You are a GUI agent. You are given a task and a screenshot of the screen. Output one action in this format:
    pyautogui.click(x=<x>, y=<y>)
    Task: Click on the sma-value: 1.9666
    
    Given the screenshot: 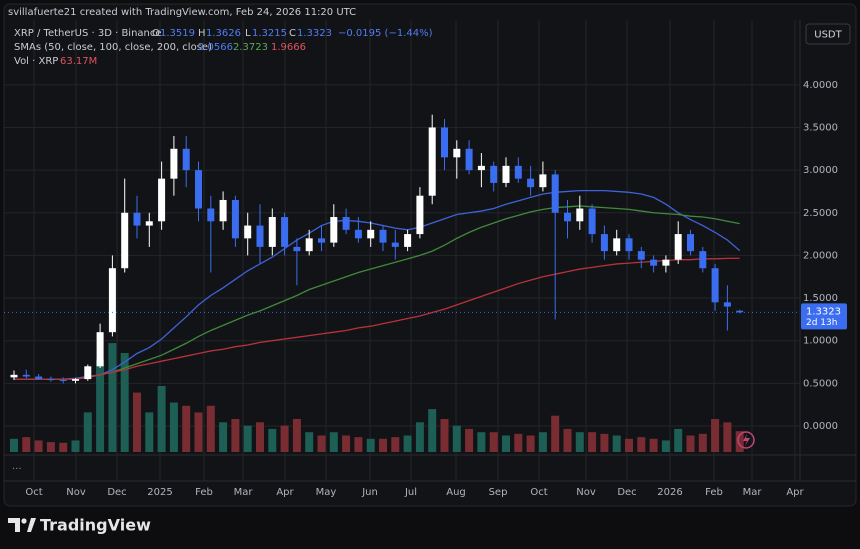 What is the action you would take?
    pyautogui.click(x=288, y=47)
    